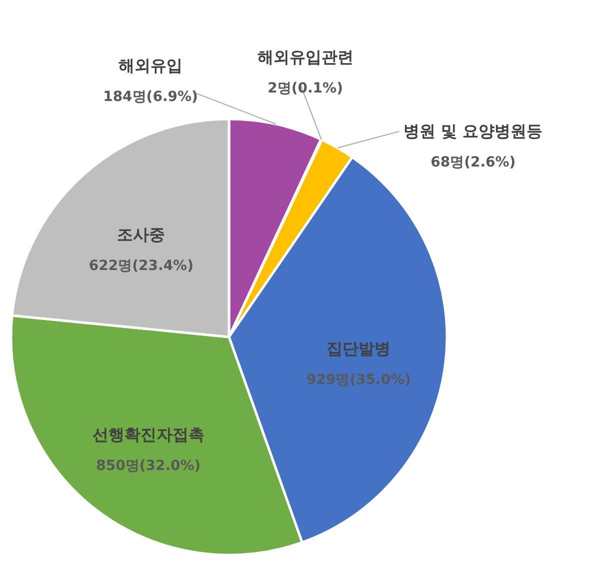 The image size is (597, 588). What do you see at coordinates (305, 56) in the screenshot?
I see `slice-label: 해외유입관련` at bounding box center [305, 56].